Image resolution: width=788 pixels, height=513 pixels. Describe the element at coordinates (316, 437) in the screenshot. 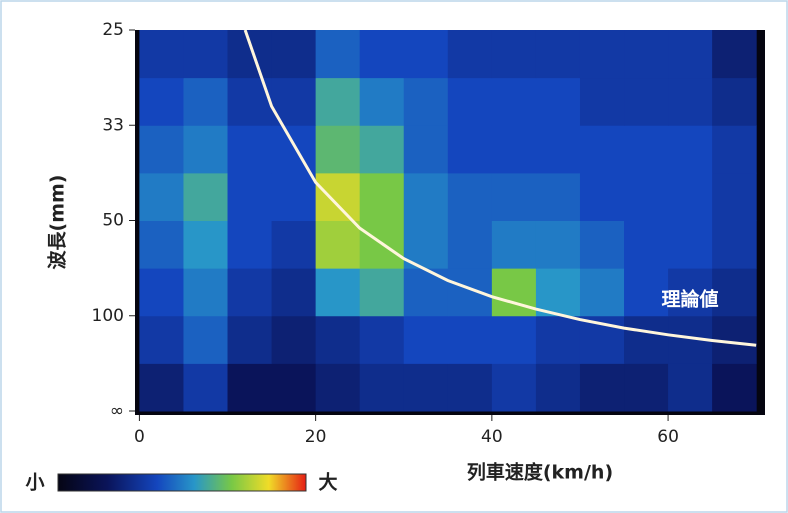

I see `x-tick-label: 20` at that location.